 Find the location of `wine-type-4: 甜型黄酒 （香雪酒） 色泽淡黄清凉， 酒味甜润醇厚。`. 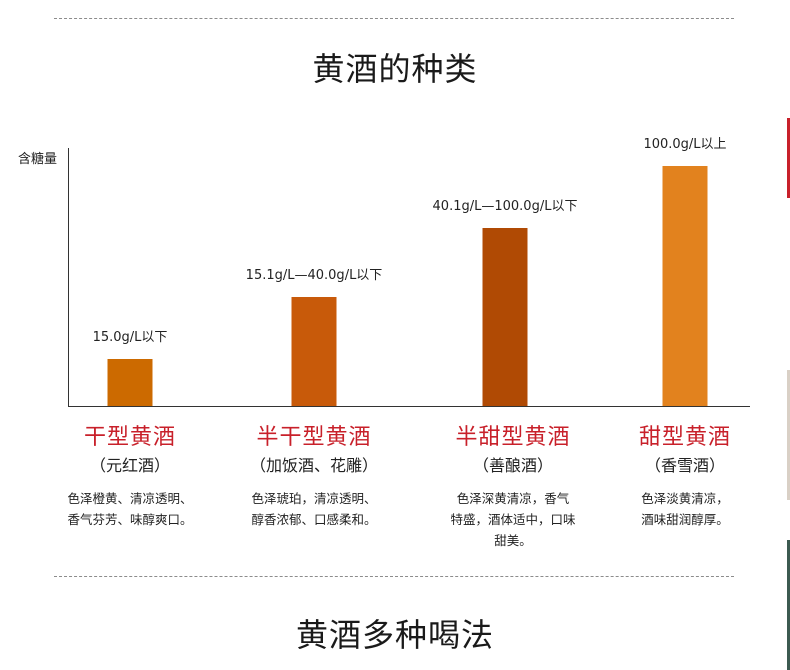

wine-type-4: 甜型黄酒 （香雪酒） 色泽淡黄清凉， 酒味甜润醇厚。 is located at coordinates (685, 477).